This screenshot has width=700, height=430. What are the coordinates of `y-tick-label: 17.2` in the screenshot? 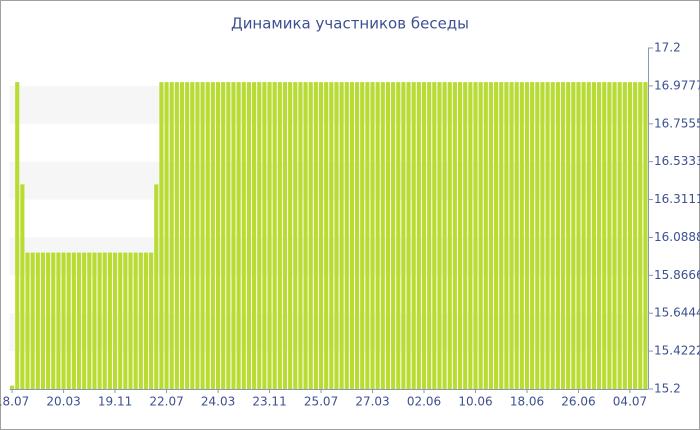 It's located at (667, 48).